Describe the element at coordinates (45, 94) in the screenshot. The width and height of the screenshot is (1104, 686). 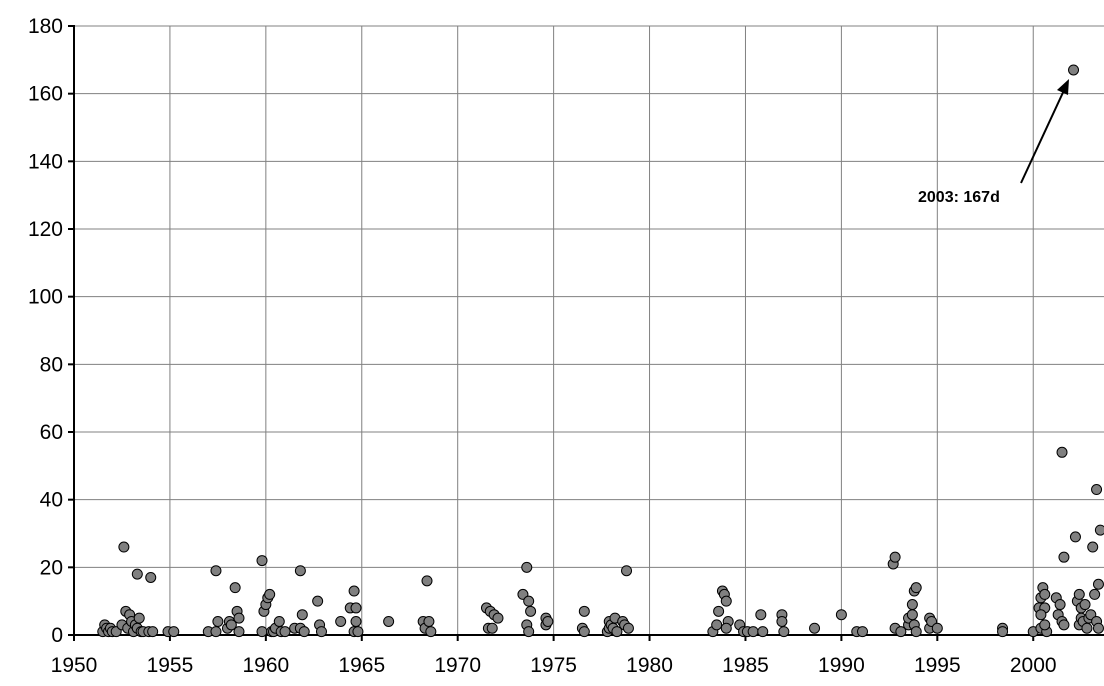
I see `y-tick-label: 160` at that location.